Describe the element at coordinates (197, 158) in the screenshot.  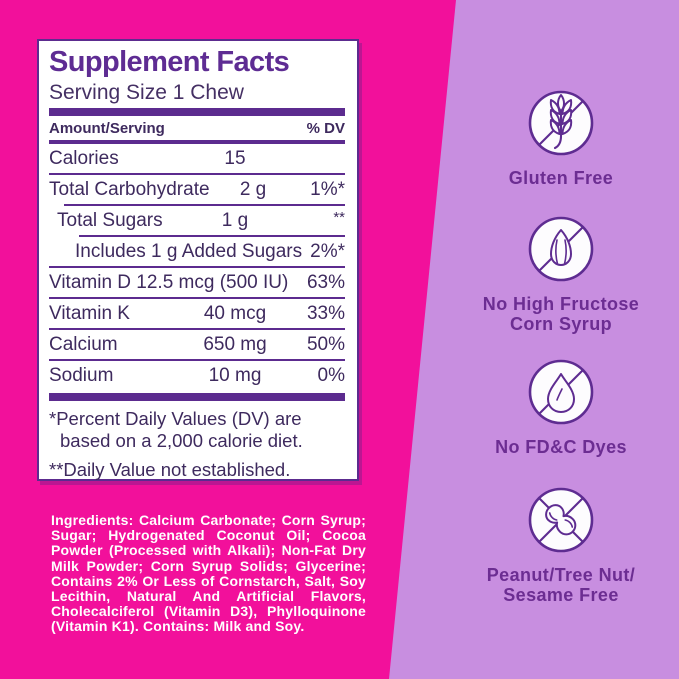
I see `table-row-calories: Calories 15` at that location.